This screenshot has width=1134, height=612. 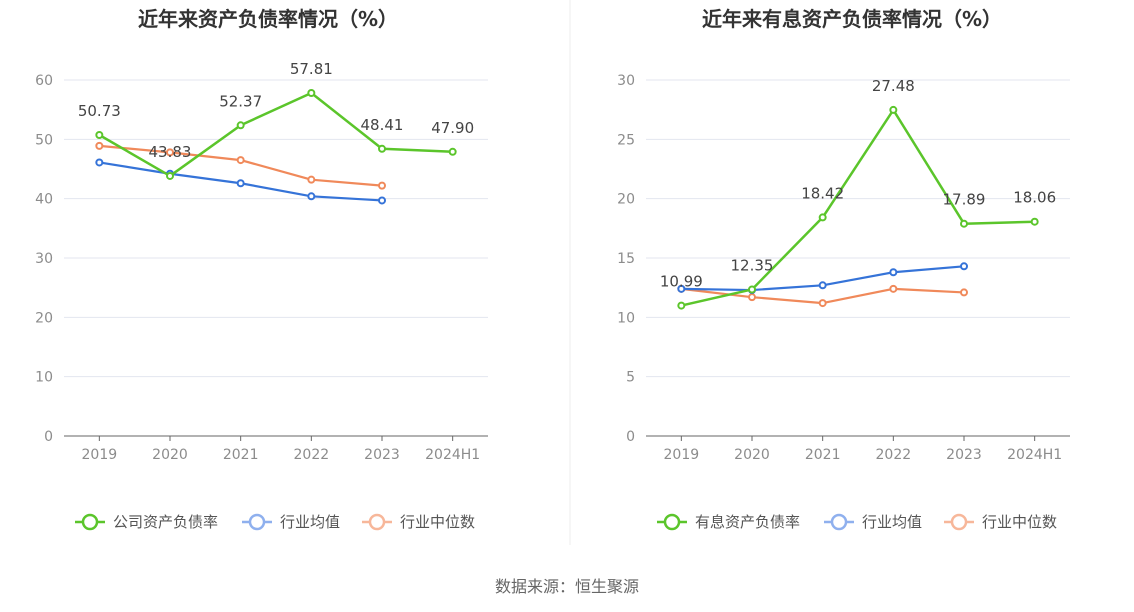 I want to click on data-label: 52.37, so click(x=240, y=101).